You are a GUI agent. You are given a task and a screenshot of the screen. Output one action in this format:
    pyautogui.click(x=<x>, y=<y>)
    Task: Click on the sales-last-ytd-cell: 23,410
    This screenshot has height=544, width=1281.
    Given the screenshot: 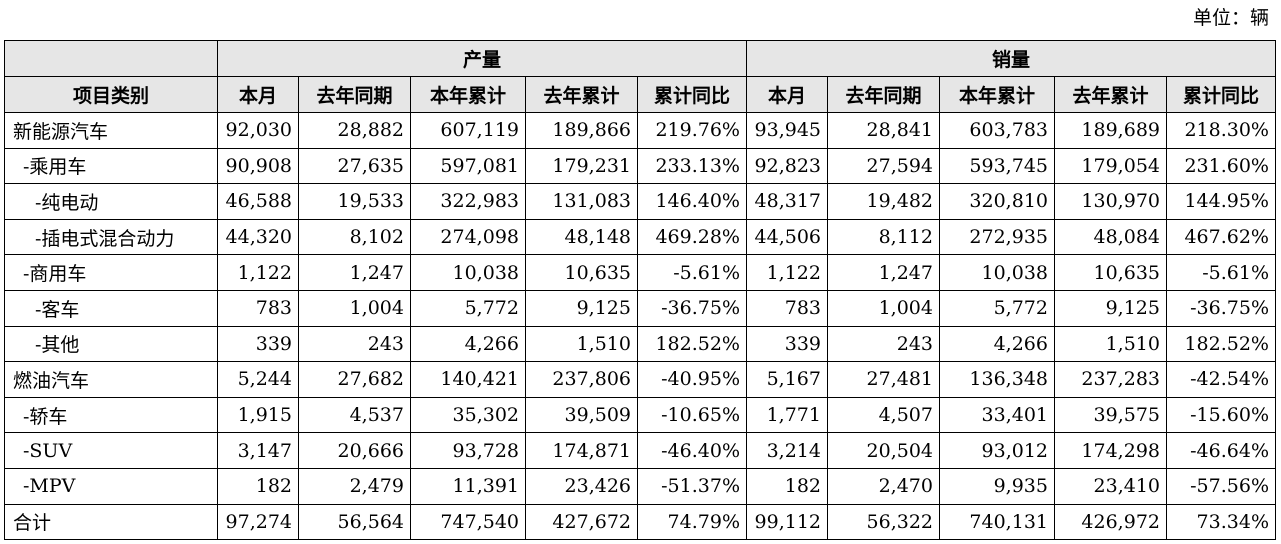 What is the action you would take?
    pyautogui.click(x=1110, y=486)
    